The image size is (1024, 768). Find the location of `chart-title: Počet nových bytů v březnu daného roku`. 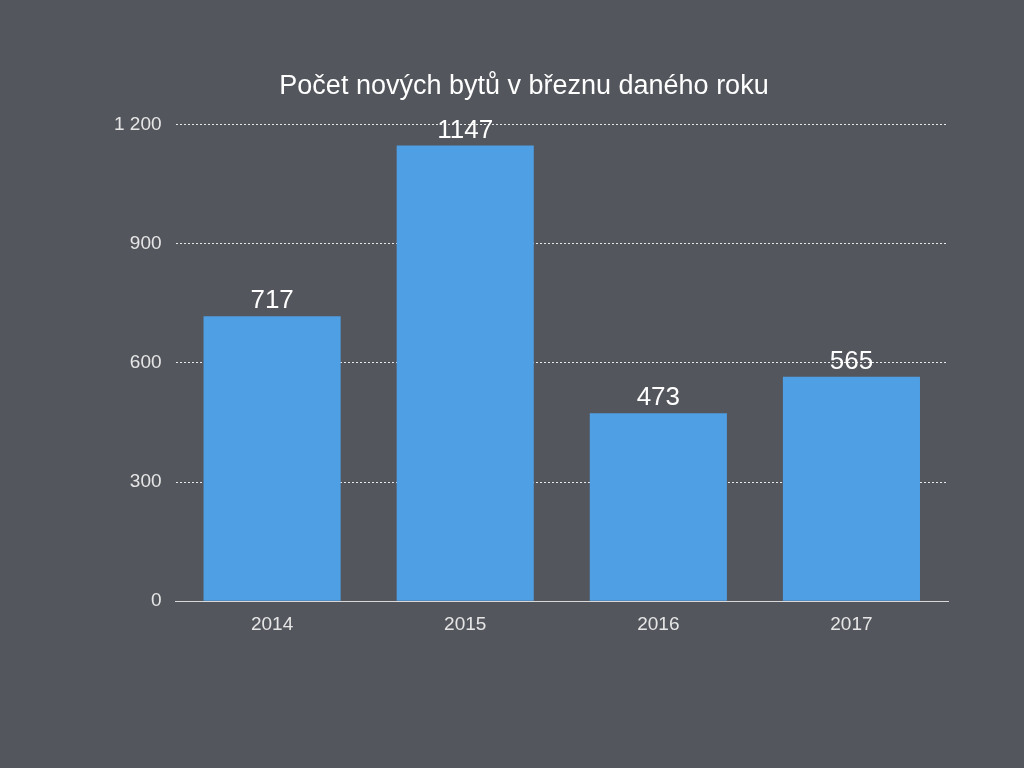

chart-title: Počet nových bytů v březnu daného roku is located at coordinates (524, 84).